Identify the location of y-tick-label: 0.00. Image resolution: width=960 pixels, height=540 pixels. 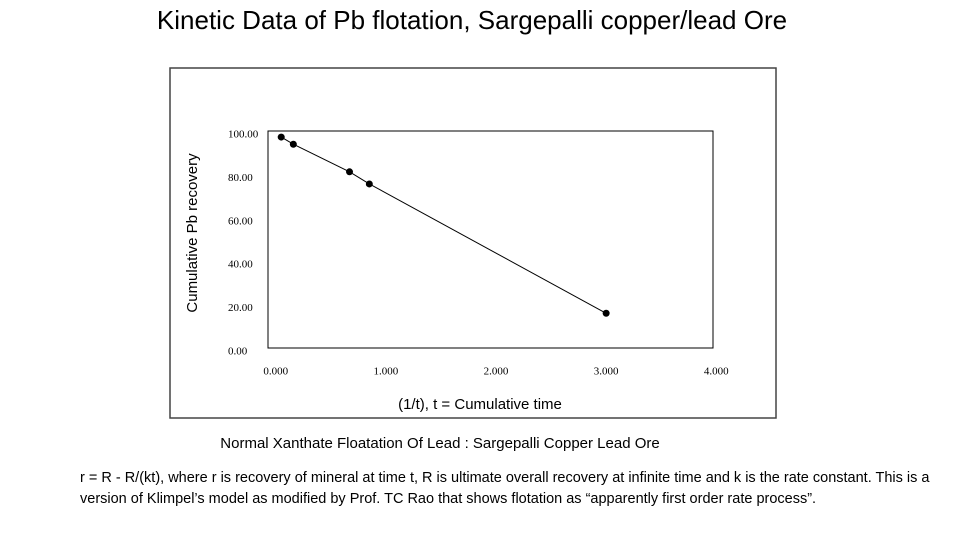
(238, 352).